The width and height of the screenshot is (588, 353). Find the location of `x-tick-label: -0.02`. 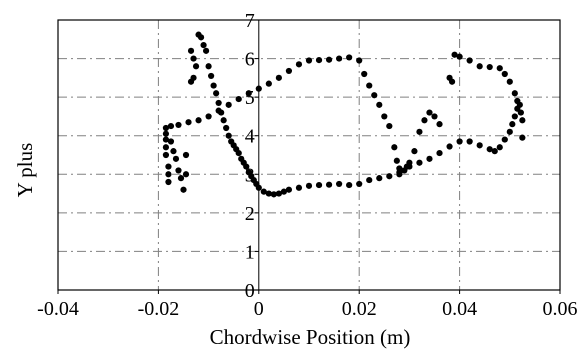

x-tick-label: -0.02 is located at coordinates (159, 309).